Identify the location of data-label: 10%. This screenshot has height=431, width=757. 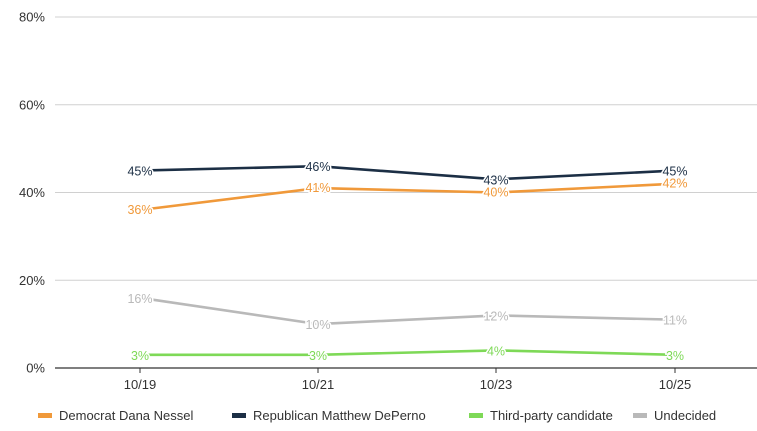
(317, 325).